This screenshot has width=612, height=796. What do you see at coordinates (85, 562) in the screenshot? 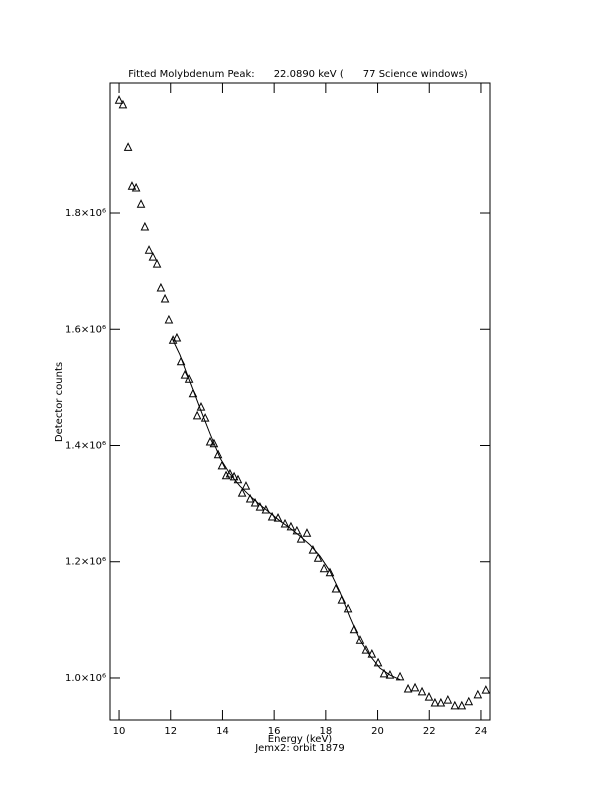
I see `y-tick-label: 1.2×10⁶` at bounding box center [85, 562].